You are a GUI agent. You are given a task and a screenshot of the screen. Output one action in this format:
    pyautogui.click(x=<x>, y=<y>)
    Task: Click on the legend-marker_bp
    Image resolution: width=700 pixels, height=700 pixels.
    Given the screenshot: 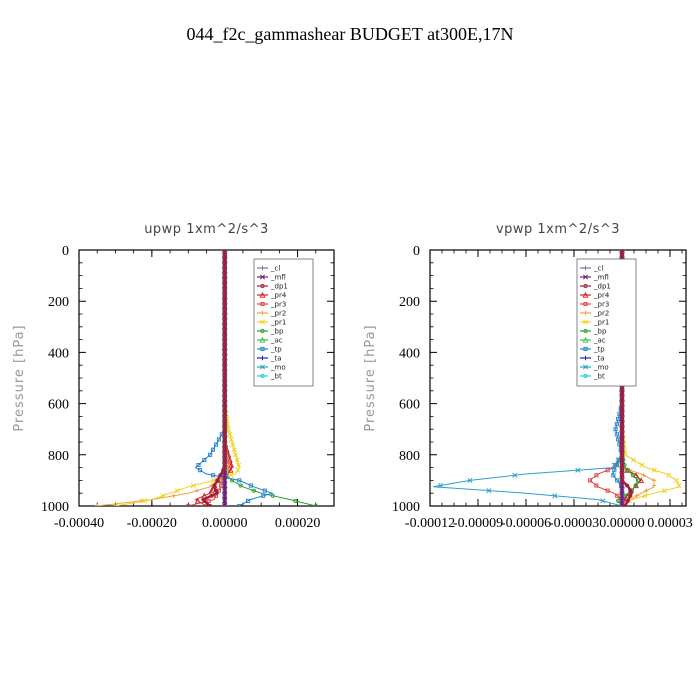 What is the action you would take?
    pyautogui.click(x=585, y=331)
    